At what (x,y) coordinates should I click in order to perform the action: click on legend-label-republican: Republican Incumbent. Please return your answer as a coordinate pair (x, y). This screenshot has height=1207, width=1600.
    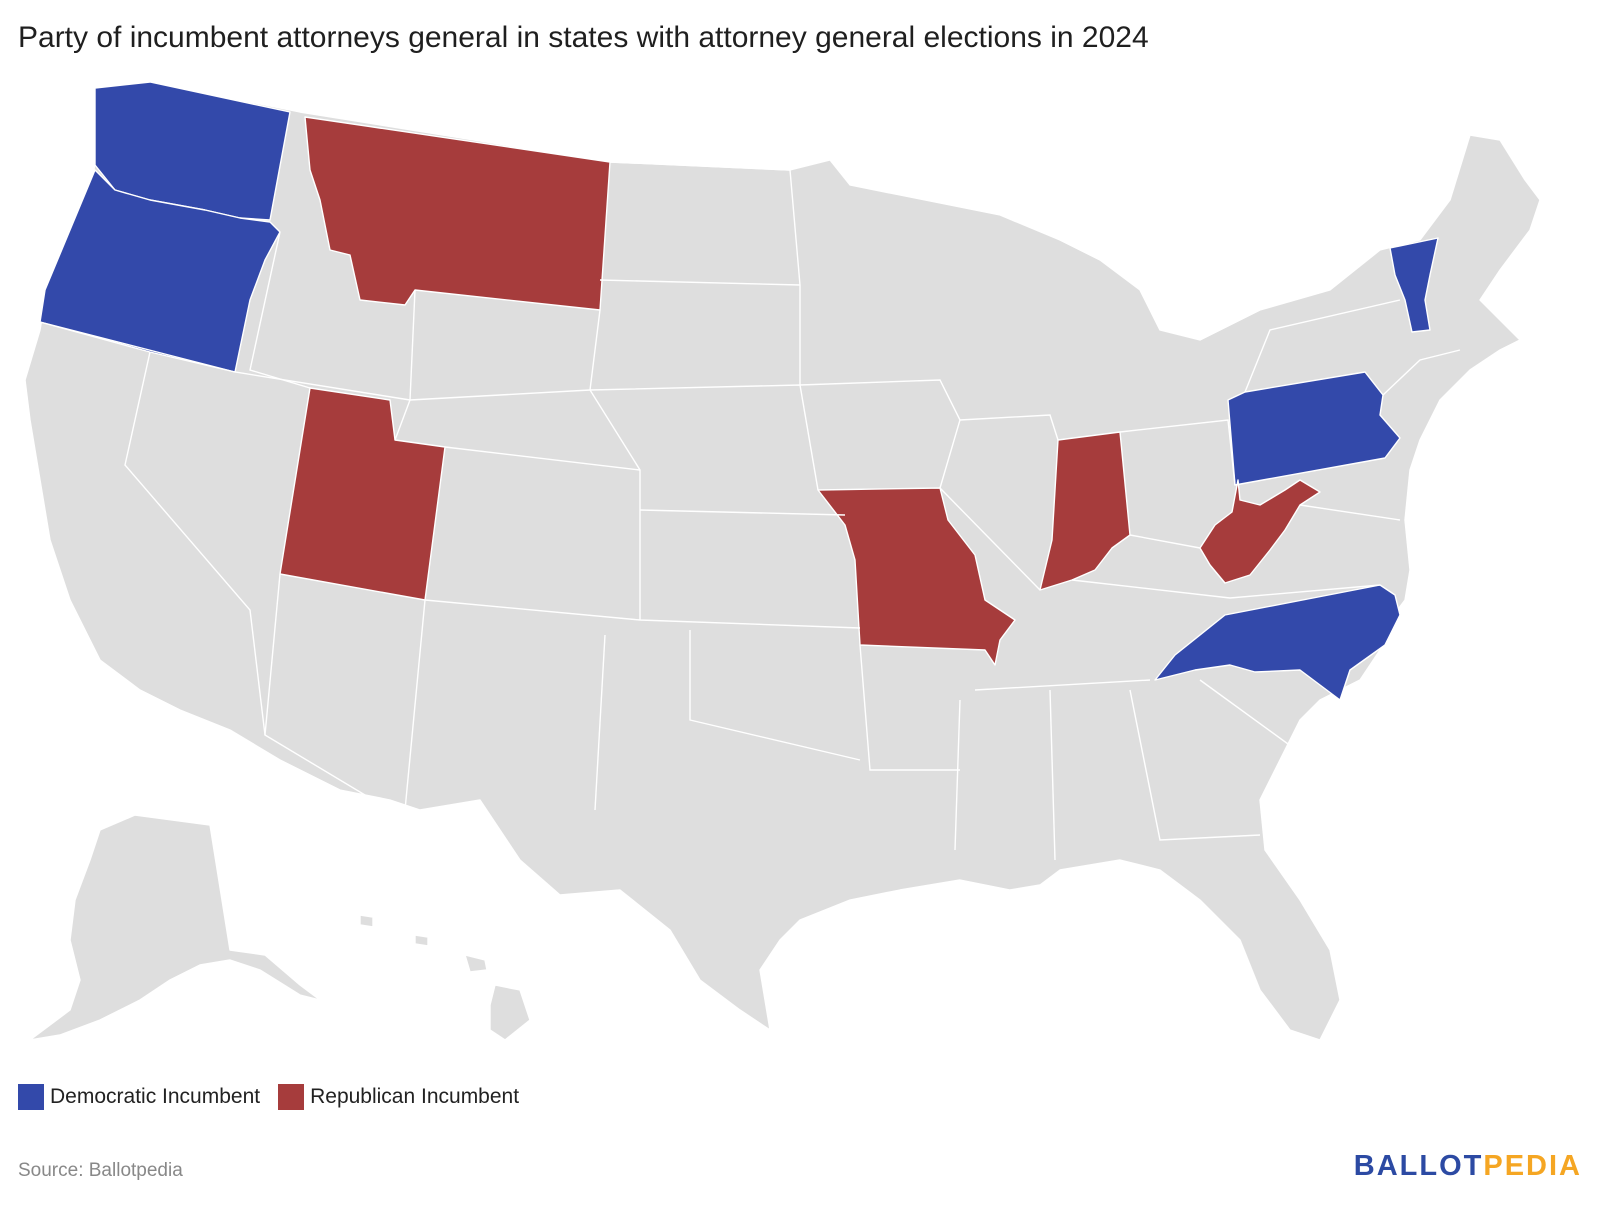
    Looking at the image, I should click on (415, 1096).